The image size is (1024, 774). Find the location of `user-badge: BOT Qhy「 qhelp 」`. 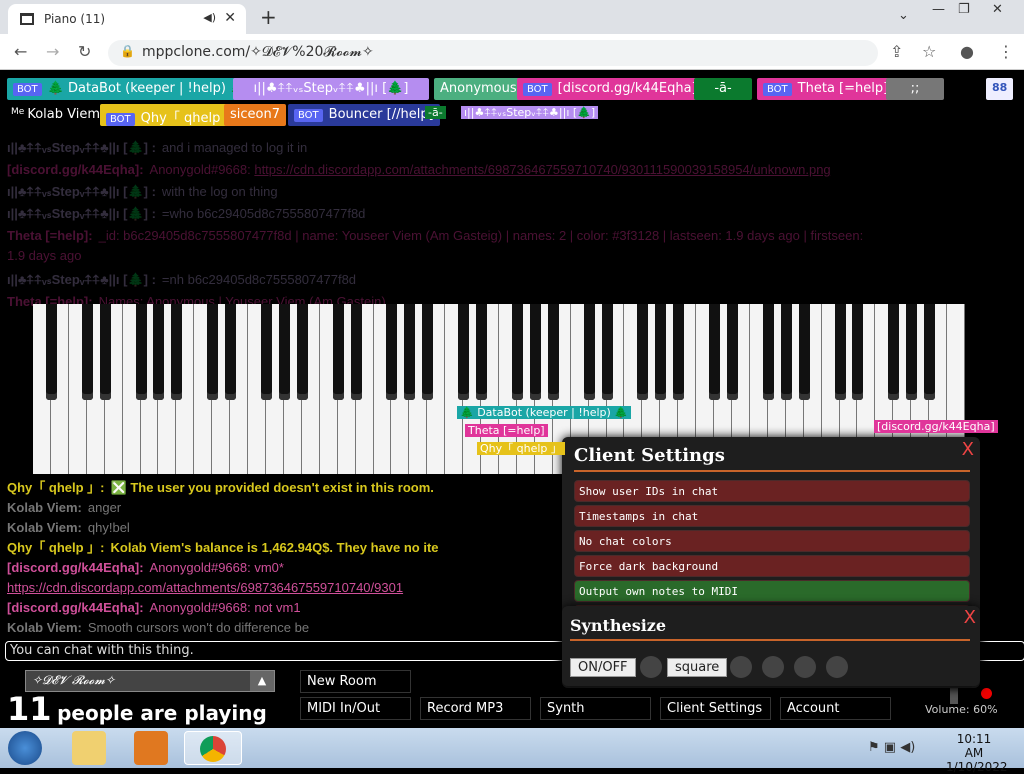

user-badge: BOT Qhy「 qhelp 」 is located at coordinates (172, 115).